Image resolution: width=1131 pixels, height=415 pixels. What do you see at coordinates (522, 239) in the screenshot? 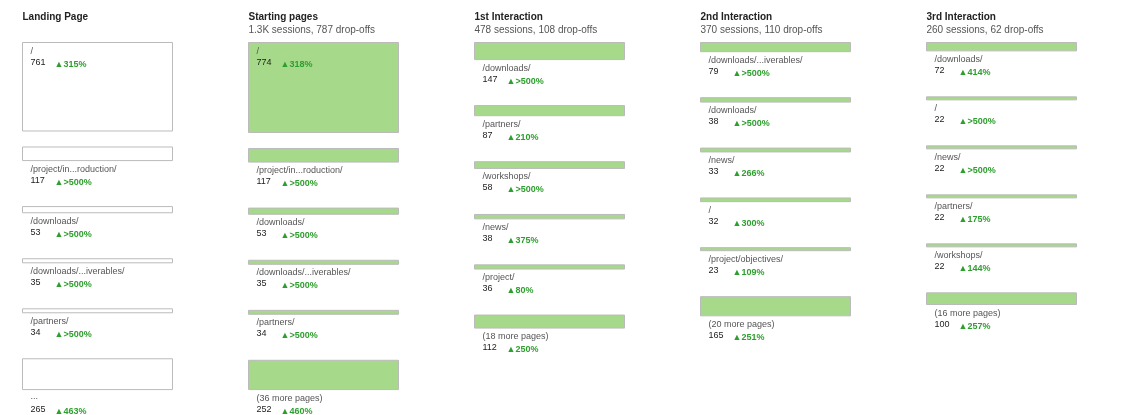
I see `text: ▲375%` at bounding box center [522, 239].